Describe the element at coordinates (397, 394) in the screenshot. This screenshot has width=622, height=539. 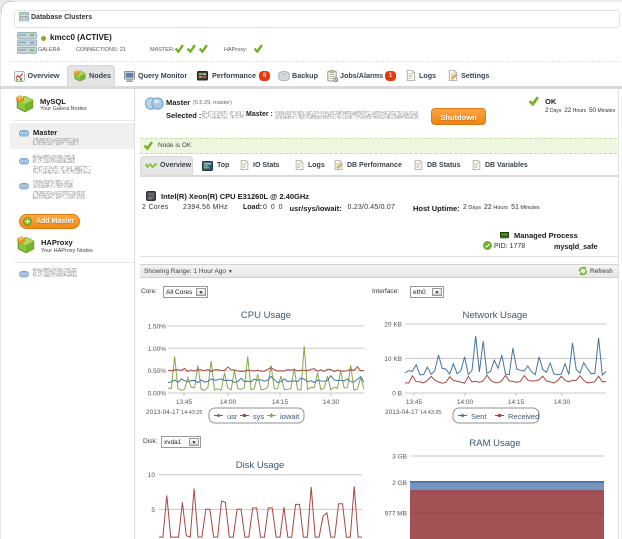
I see `svg-text: 0 B` at that location.